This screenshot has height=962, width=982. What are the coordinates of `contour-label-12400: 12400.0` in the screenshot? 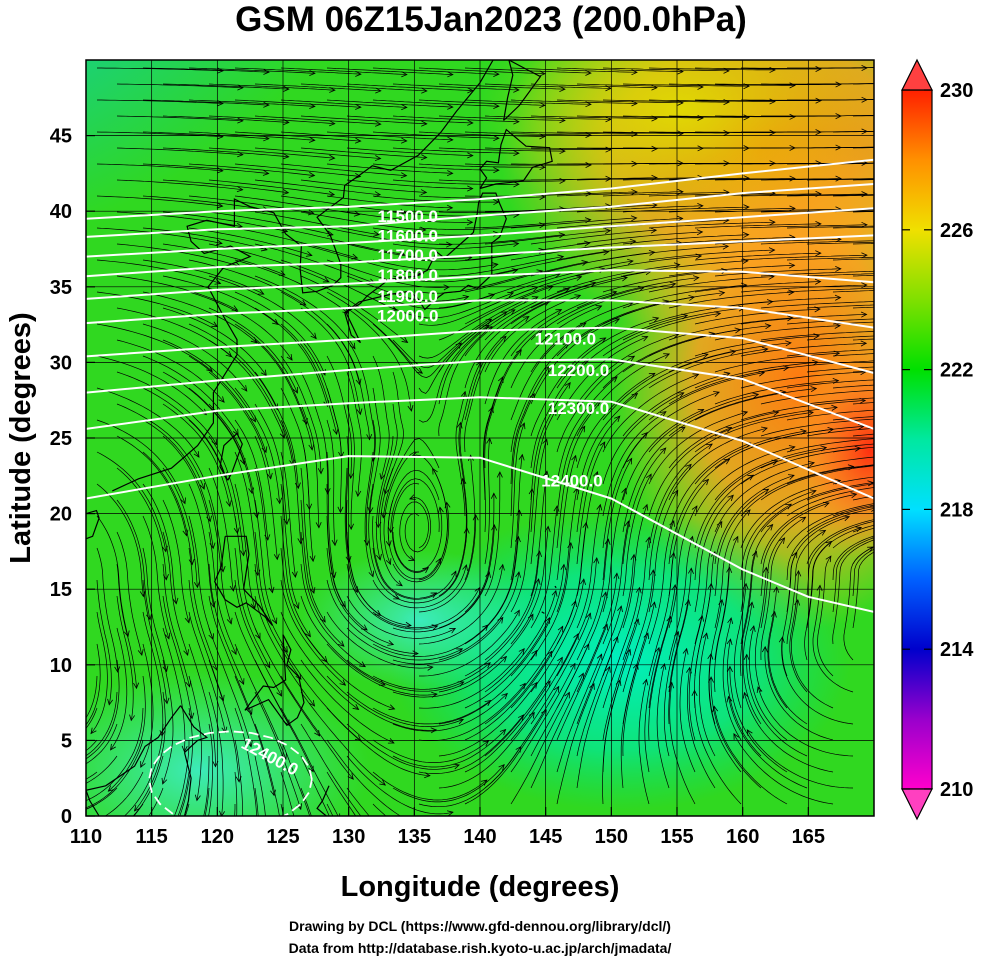 It's located at (571, 480).